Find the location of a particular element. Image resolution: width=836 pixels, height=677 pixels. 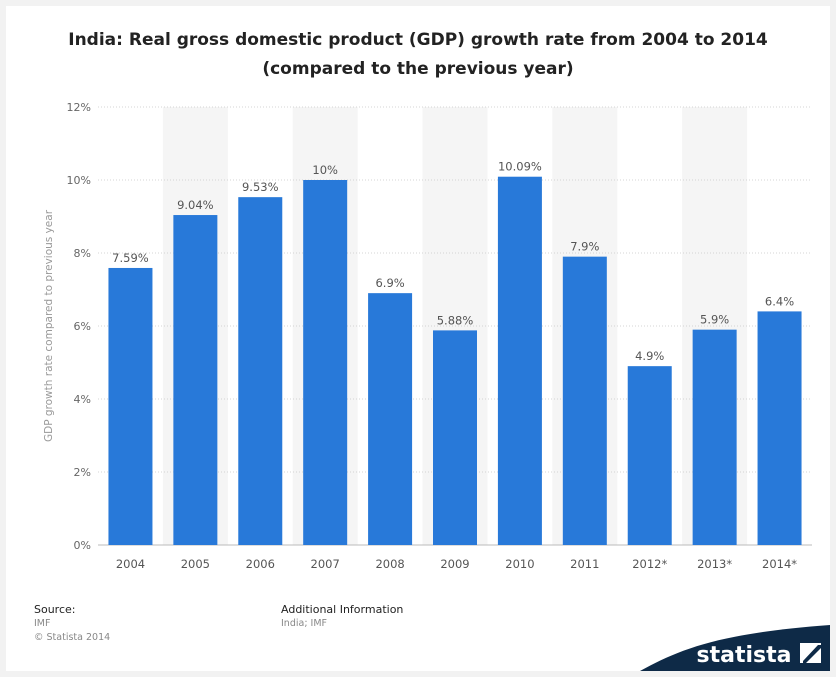

data-label: 9.53% is located at coordinates (260, 187).